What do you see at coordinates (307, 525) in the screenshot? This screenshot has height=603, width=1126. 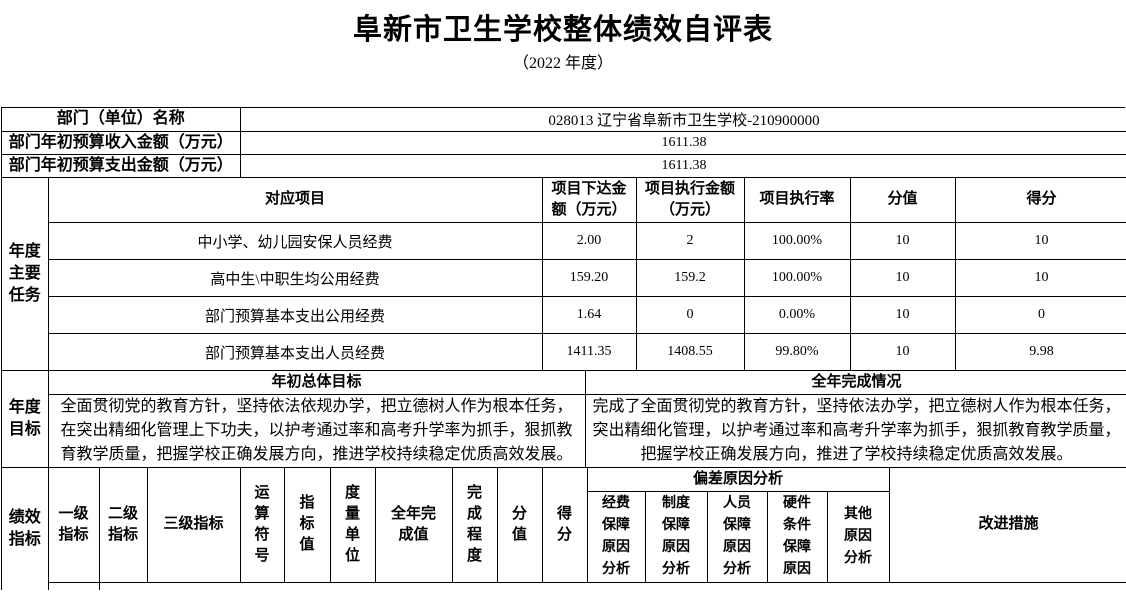 I see `header-target-value: 指 标 值` at bounding box center [307, 525].